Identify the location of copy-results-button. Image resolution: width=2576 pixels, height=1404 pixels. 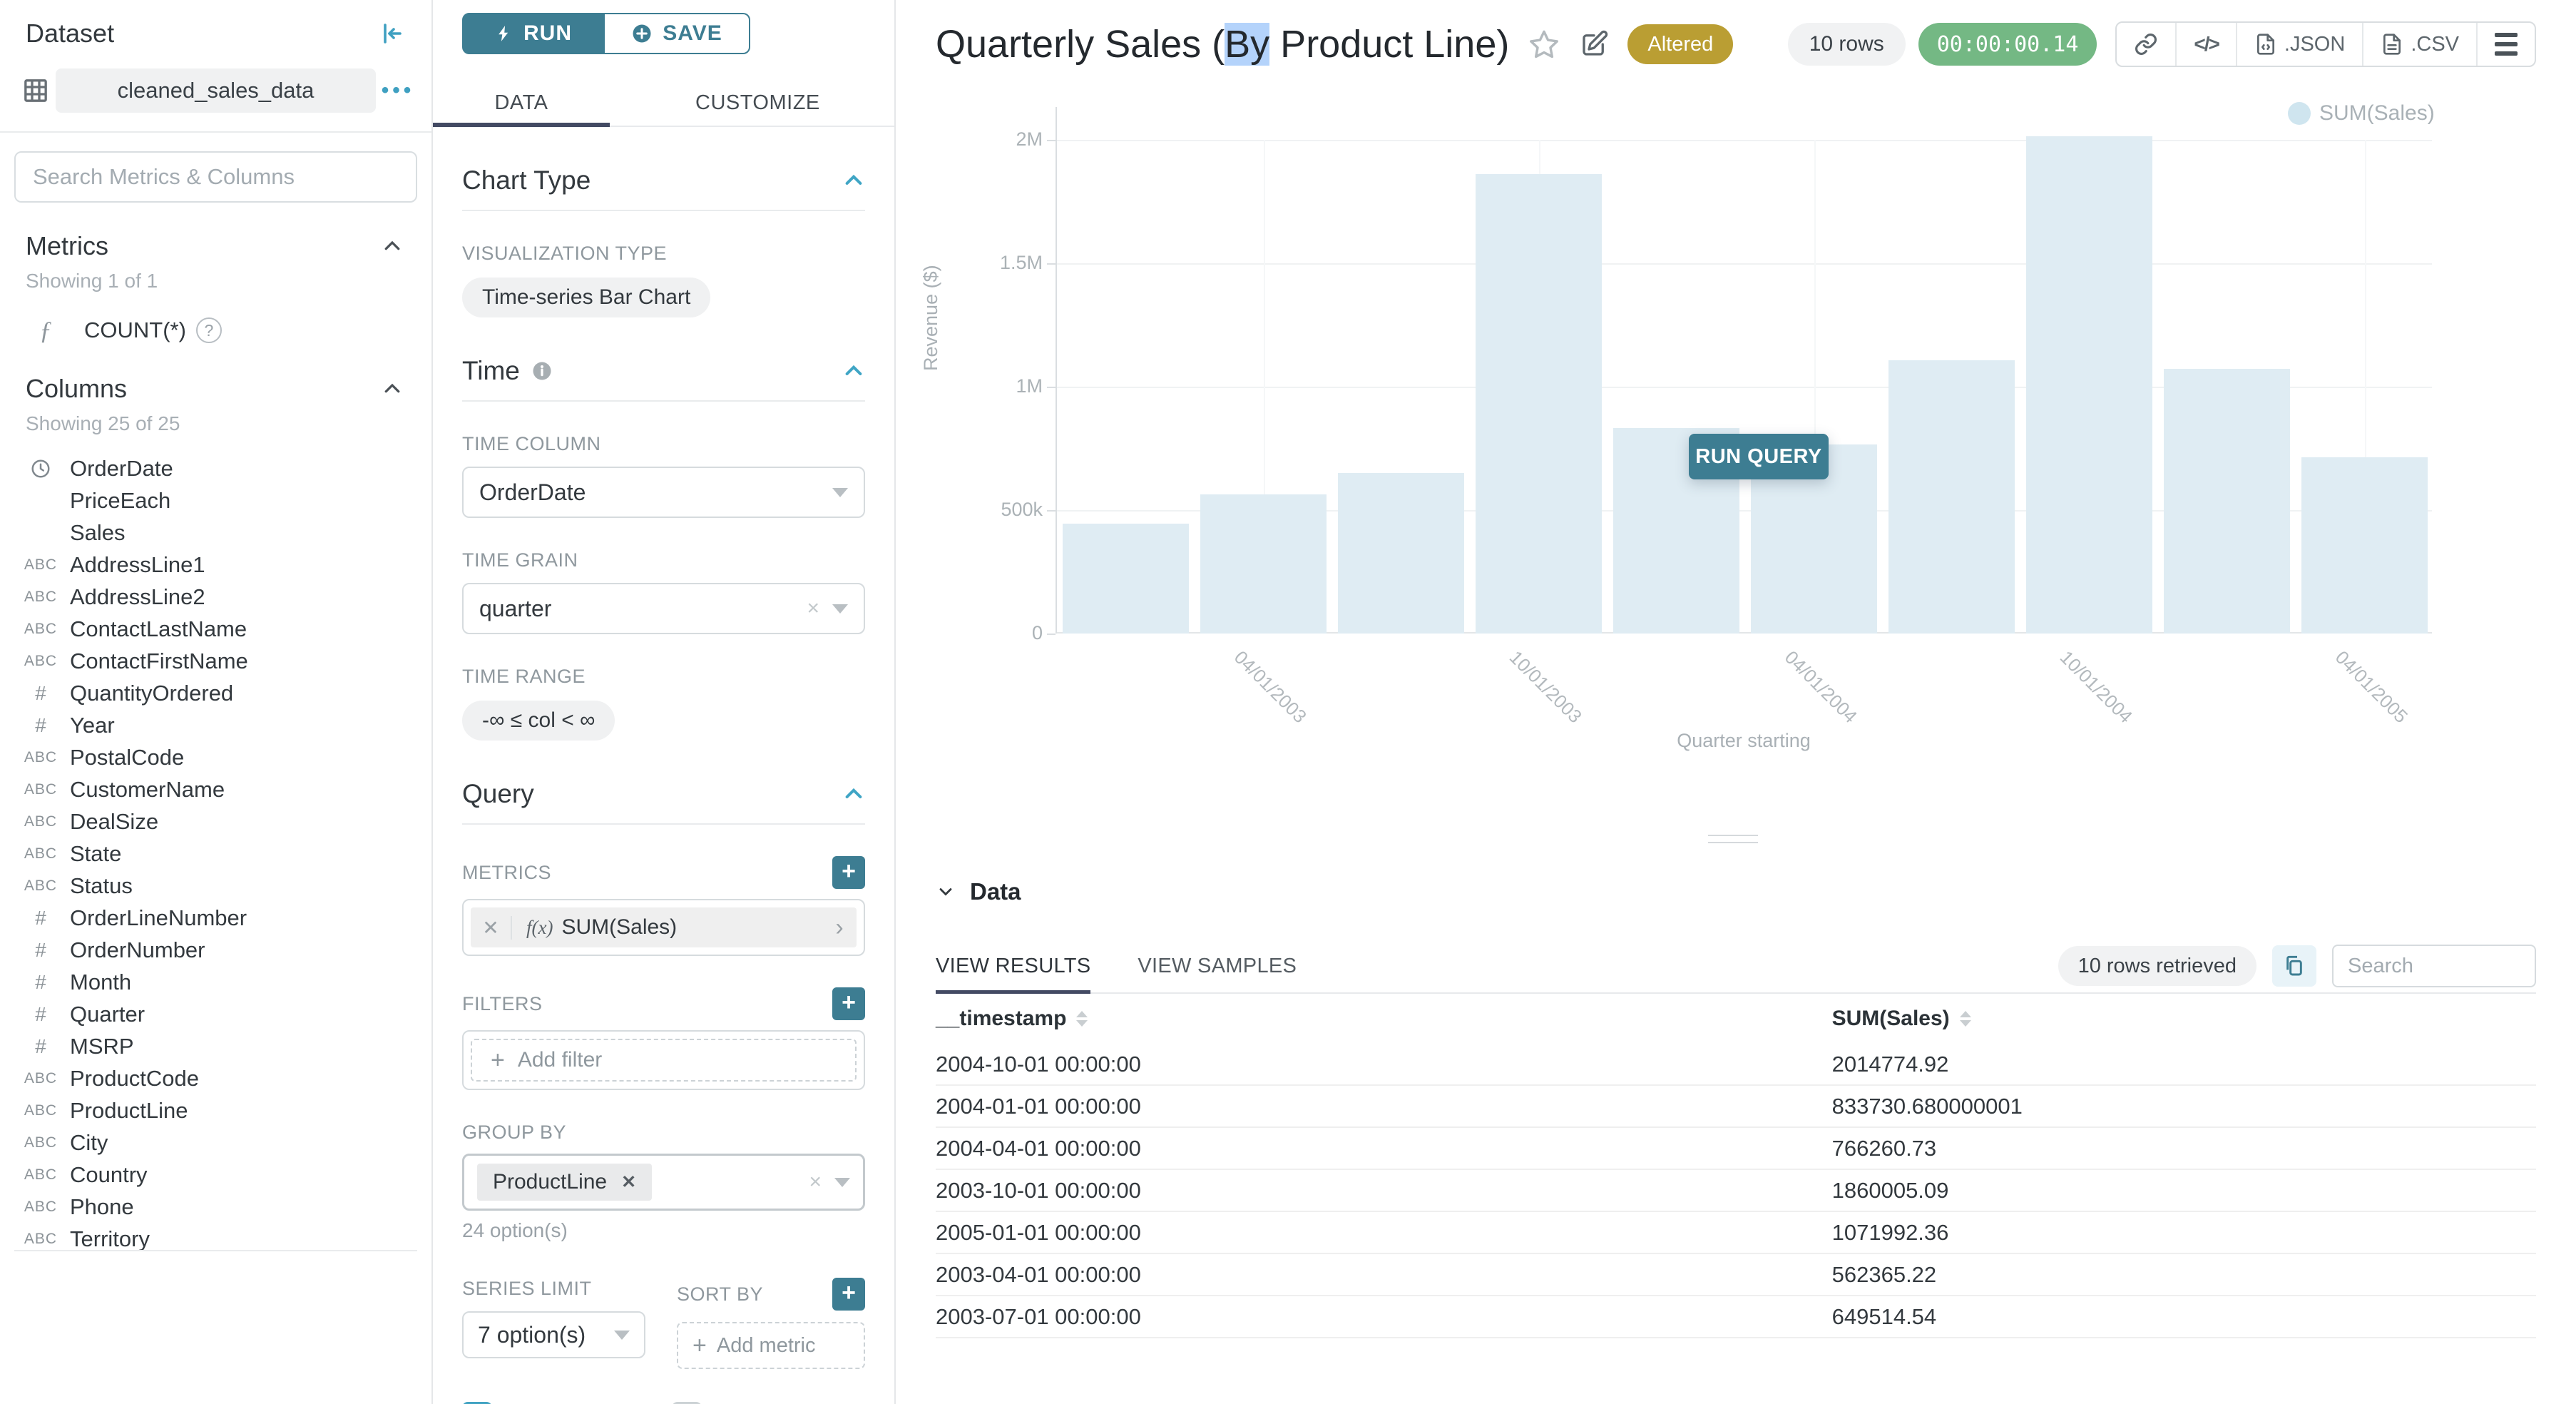
(2294, 966).